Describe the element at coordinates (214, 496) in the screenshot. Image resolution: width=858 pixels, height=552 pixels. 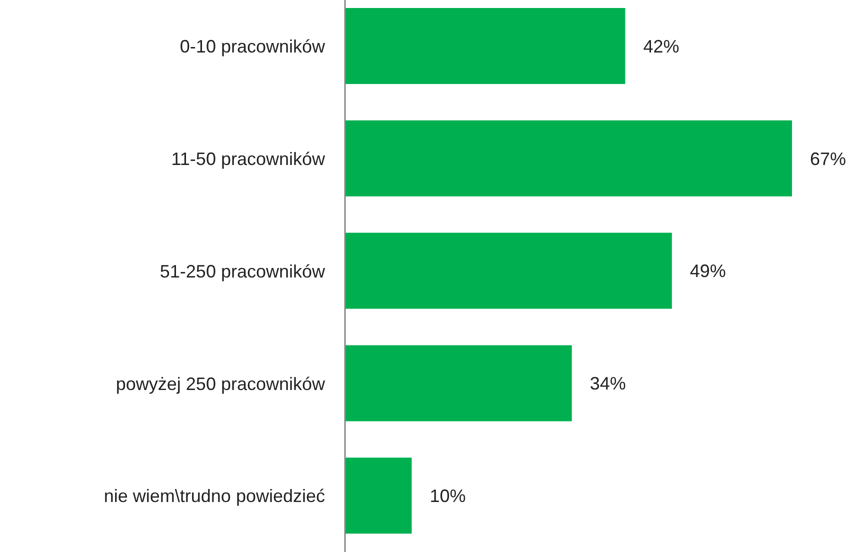
I see `y-tick-label: nie wiem\trudno powiedzieć` at that location.